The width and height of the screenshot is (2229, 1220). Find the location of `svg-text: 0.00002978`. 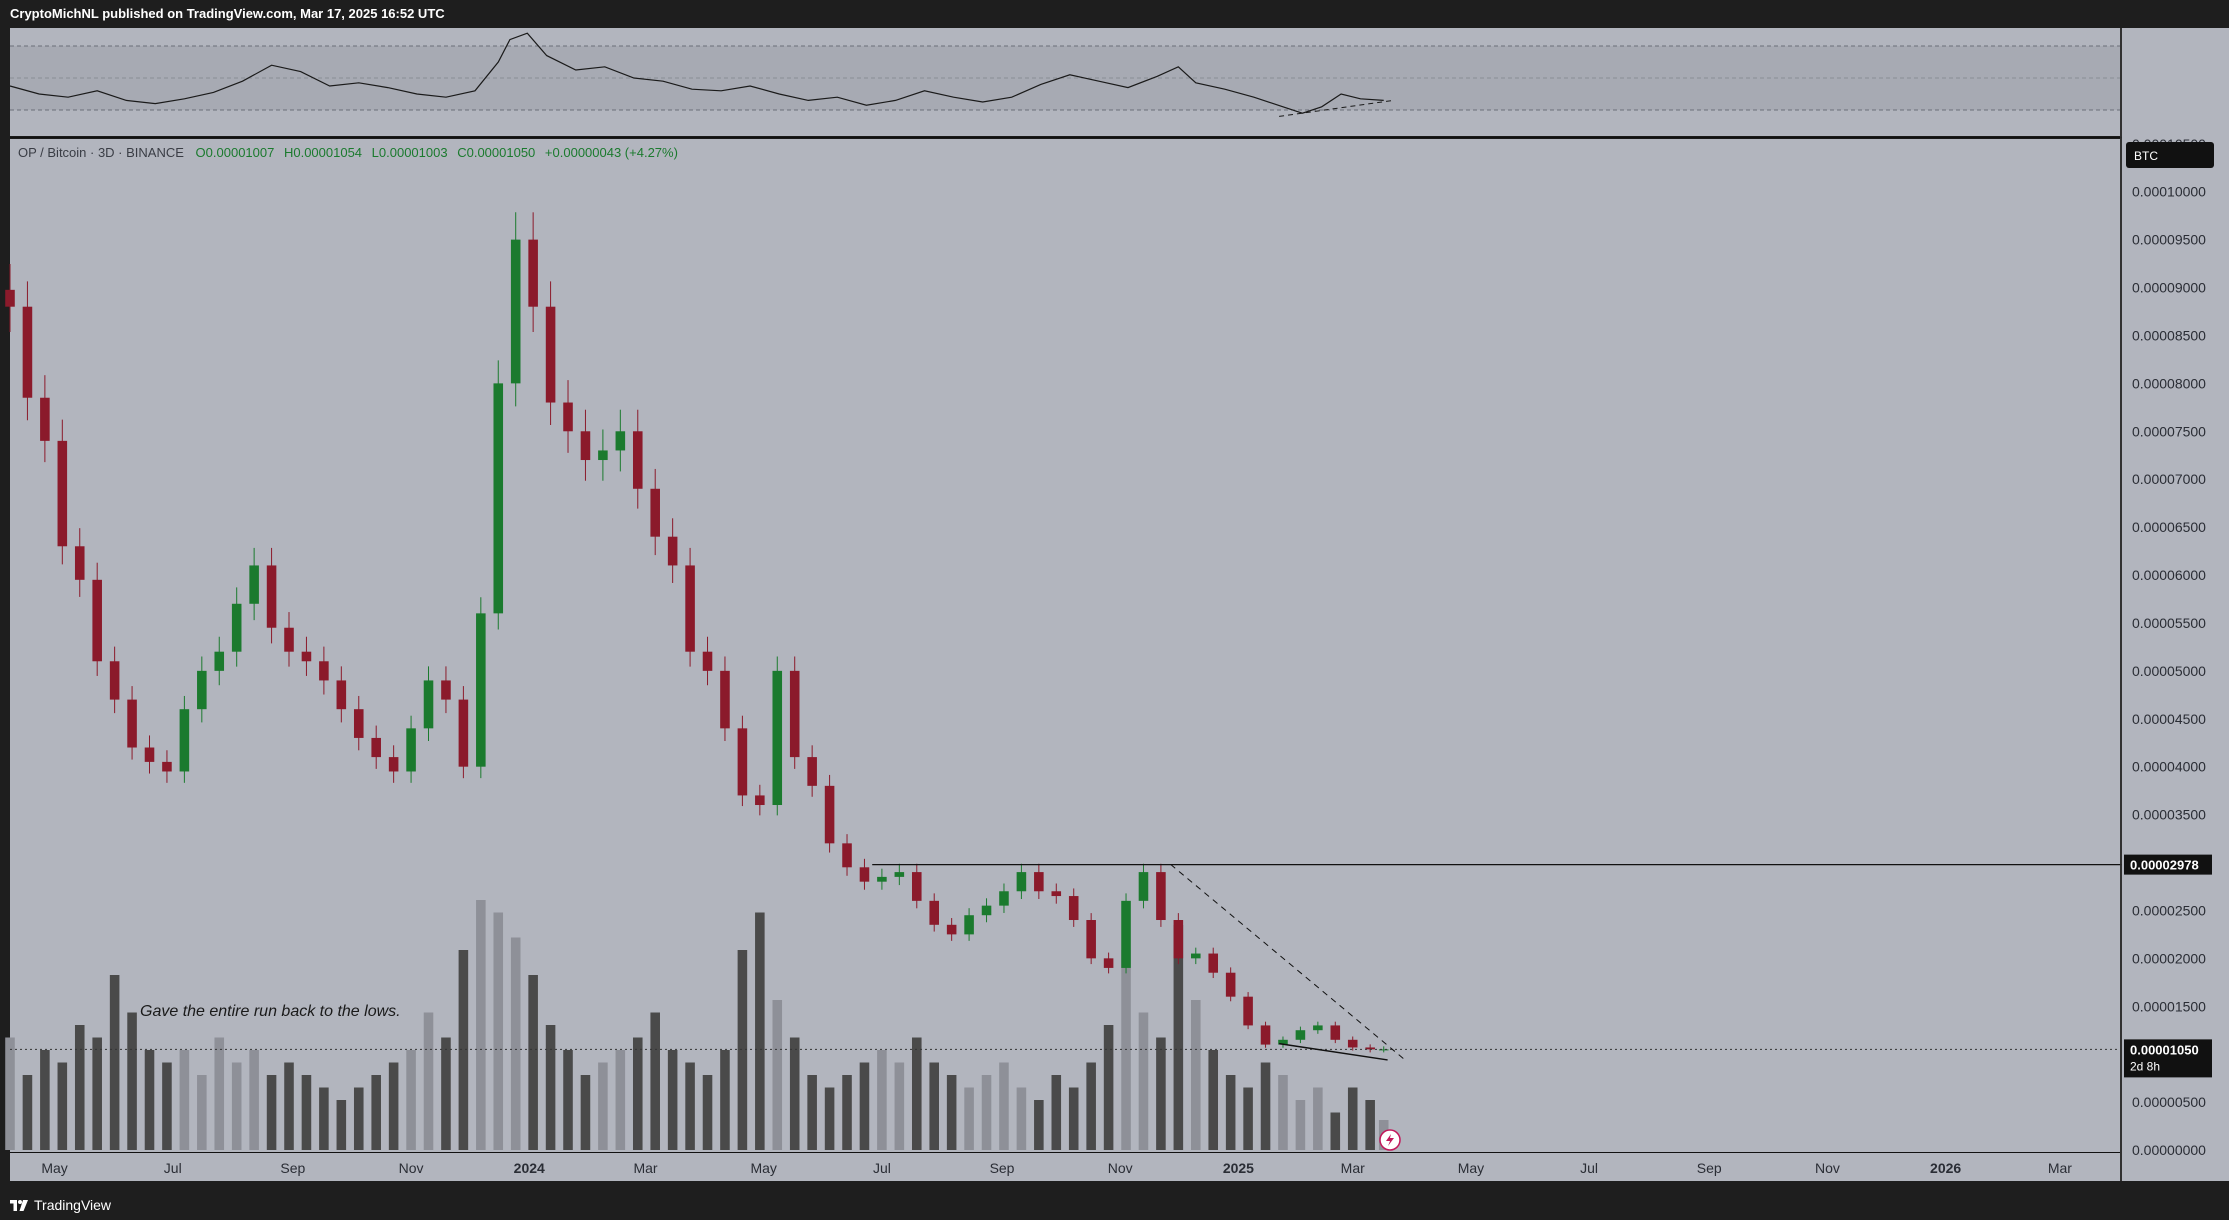

svg-text: 0.00002978 is located at coordinates (2164, 865).